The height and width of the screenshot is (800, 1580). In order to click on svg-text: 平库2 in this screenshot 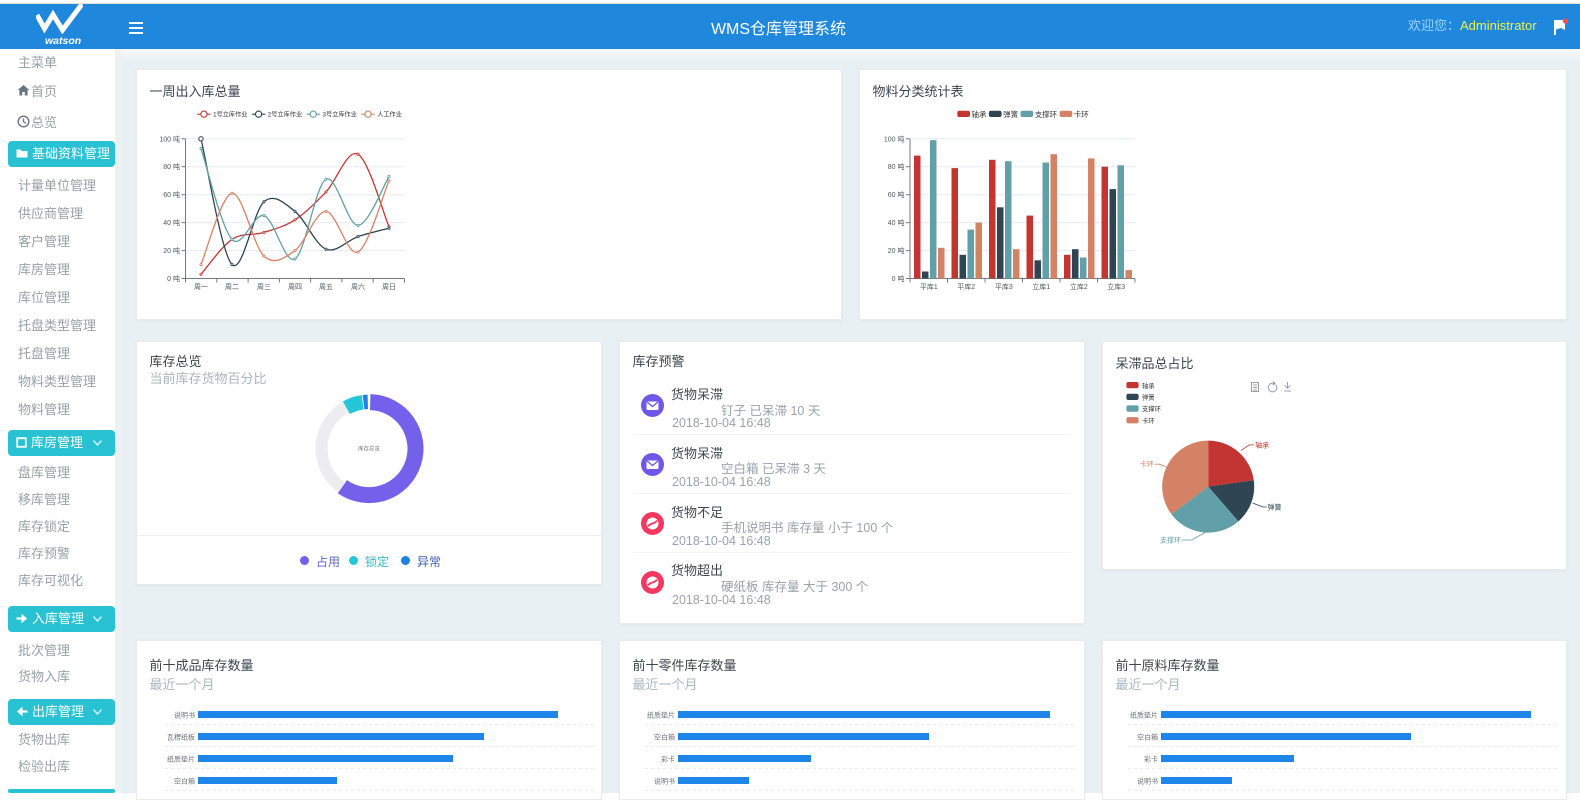, I will do `click(966, 286)`.